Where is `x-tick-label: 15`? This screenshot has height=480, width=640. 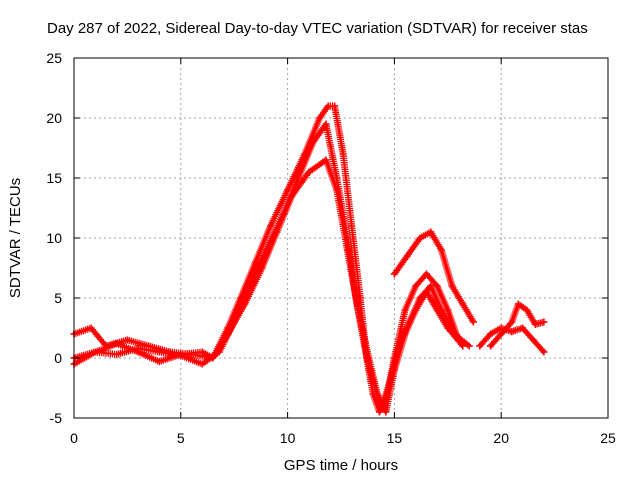 x-tick-label: 15 is located at coordinates (395, 438).